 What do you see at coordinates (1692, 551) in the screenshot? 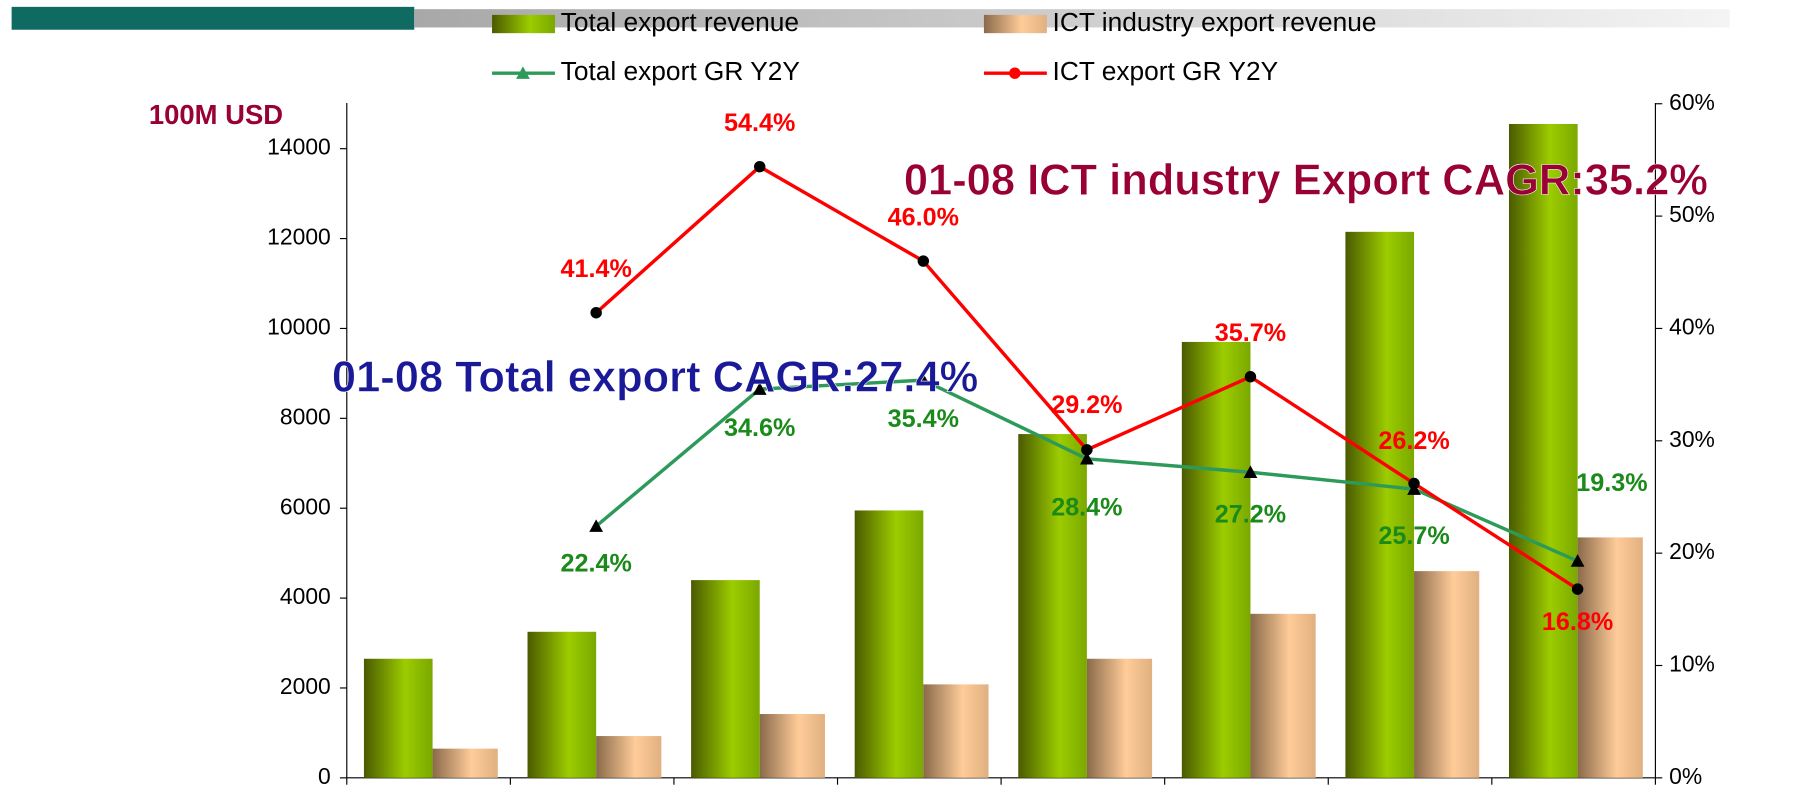
I see `y2-tick-label: 20%` at bounding box center [1692, 551].